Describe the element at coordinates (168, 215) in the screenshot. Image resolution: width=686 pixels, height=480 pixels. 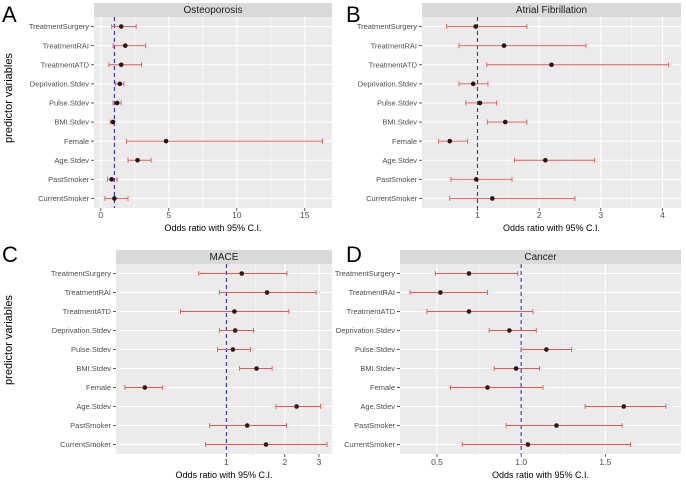
I see `x-tick-label: 5` at that location.